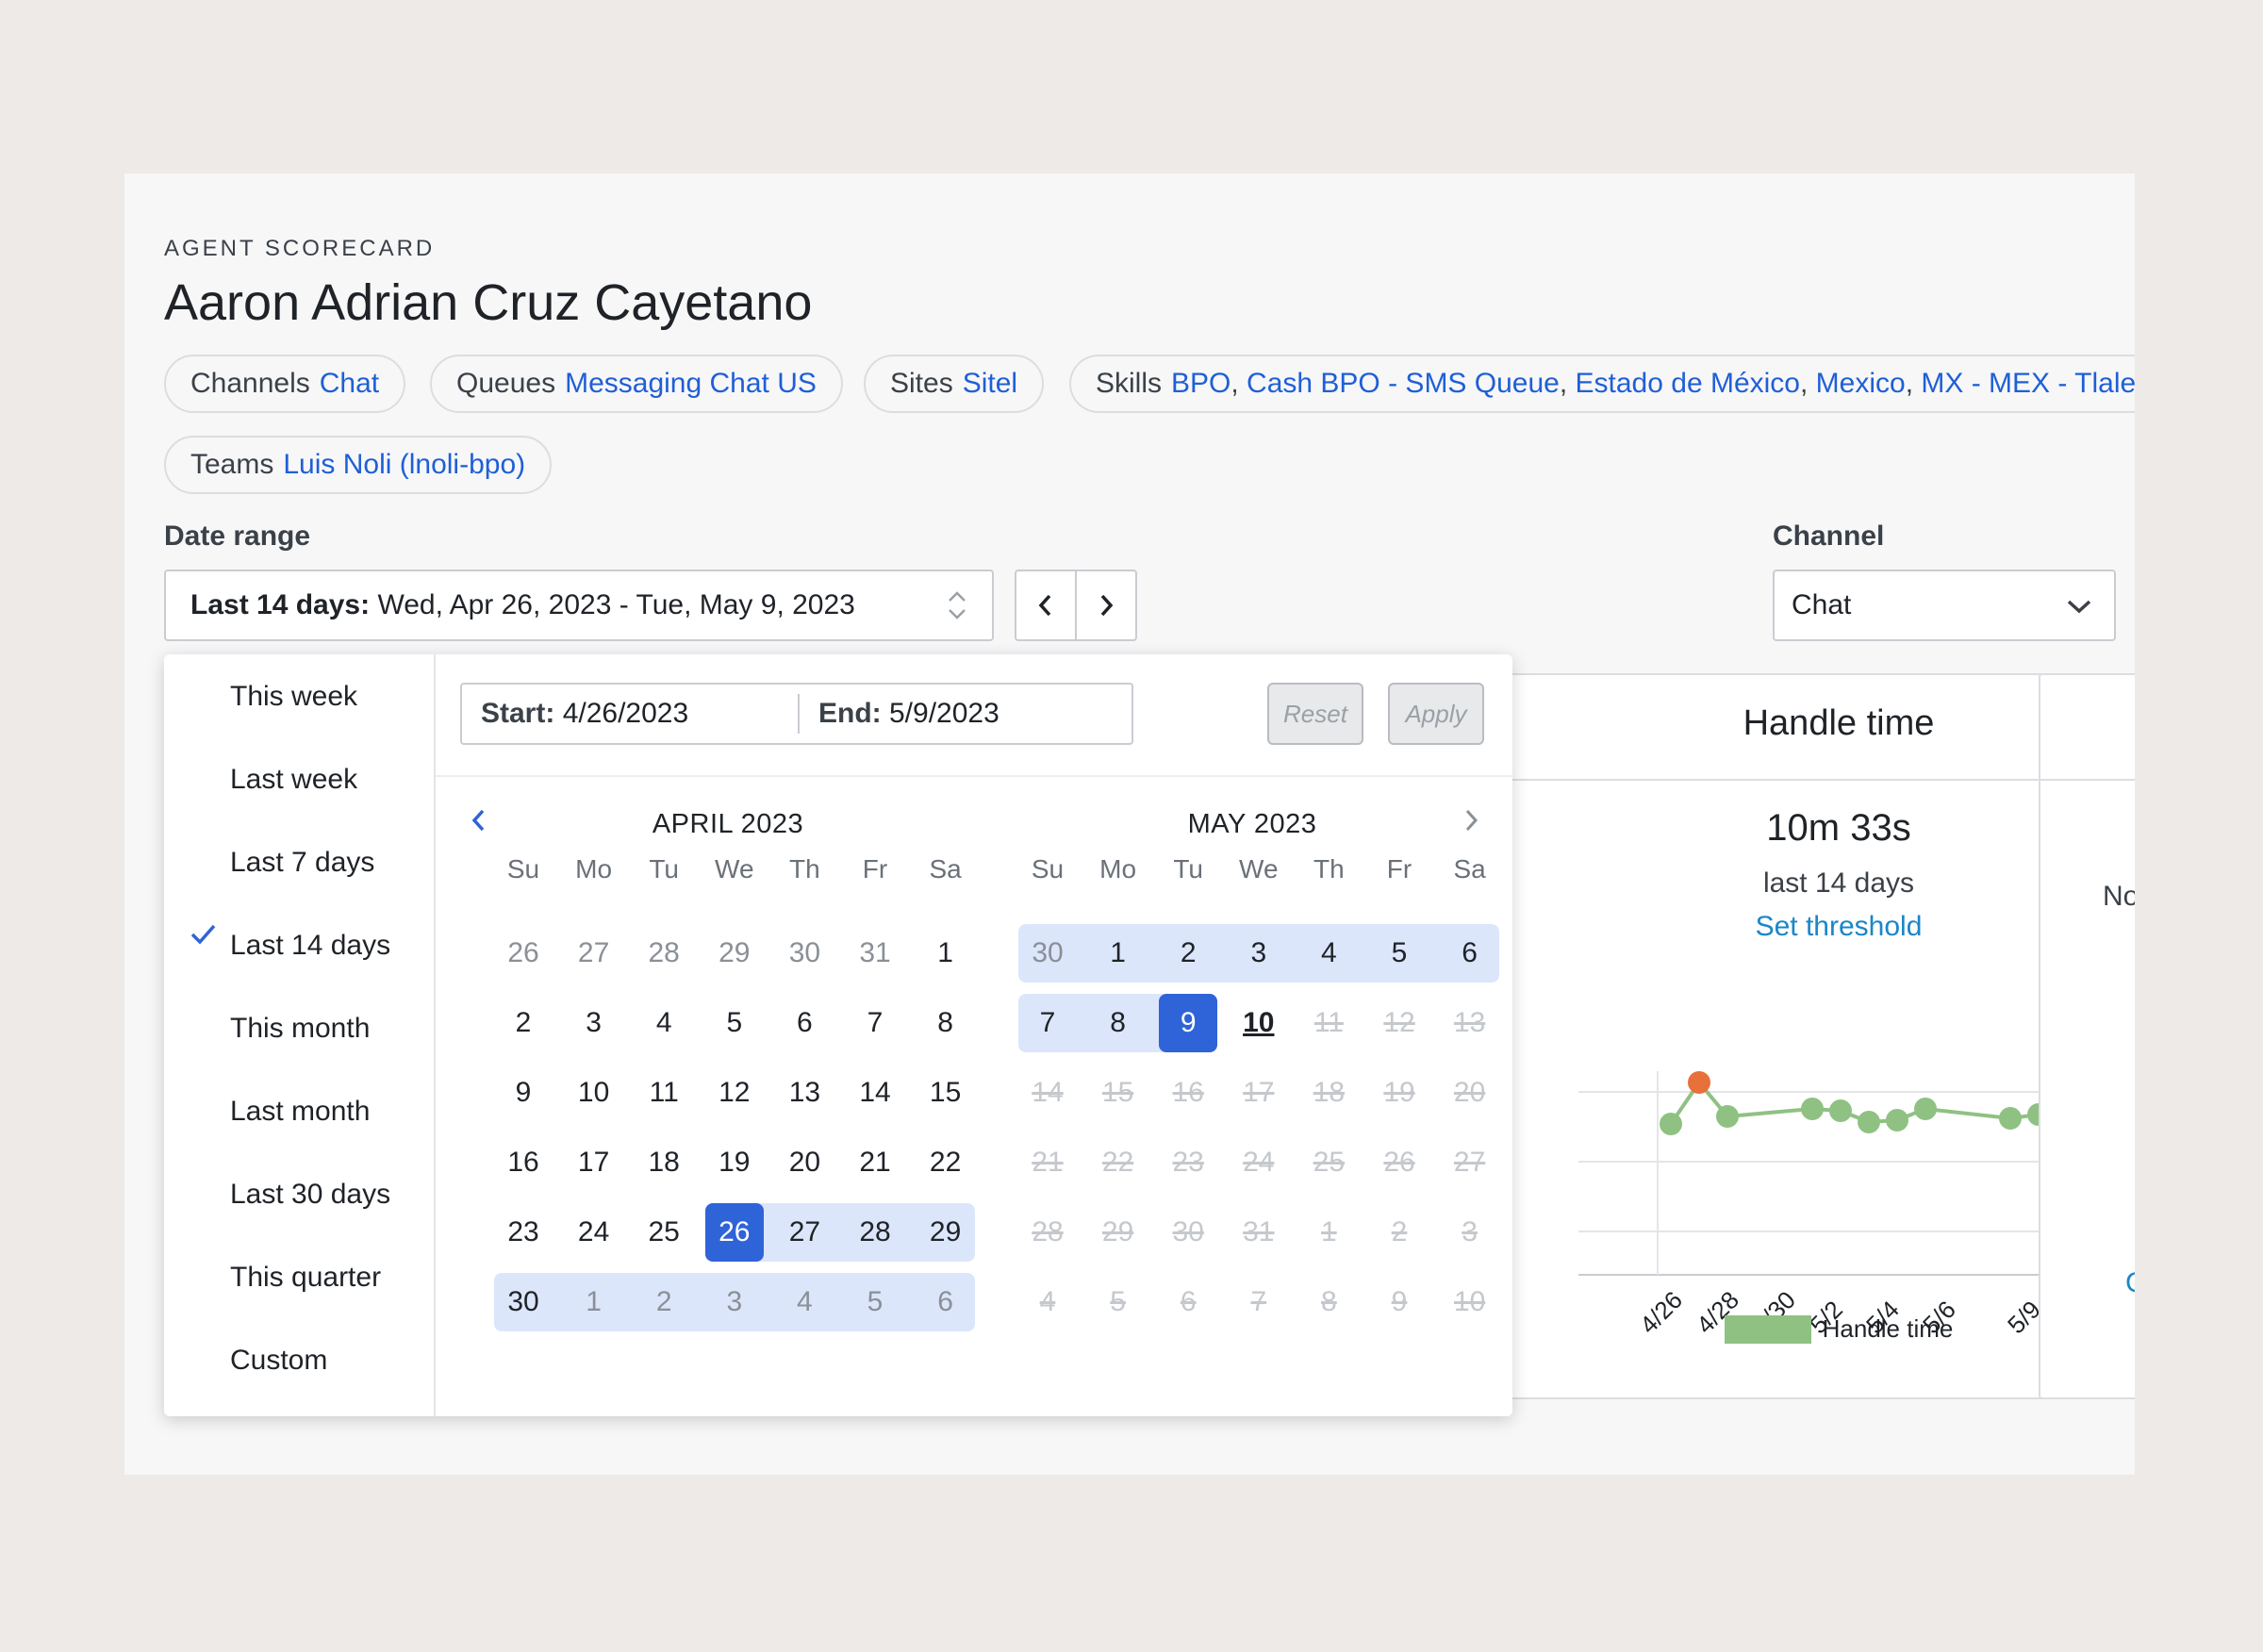 This screenshot has height=1652, width=2263. I want to click on calendar-day: 23, so click(523, 1231).